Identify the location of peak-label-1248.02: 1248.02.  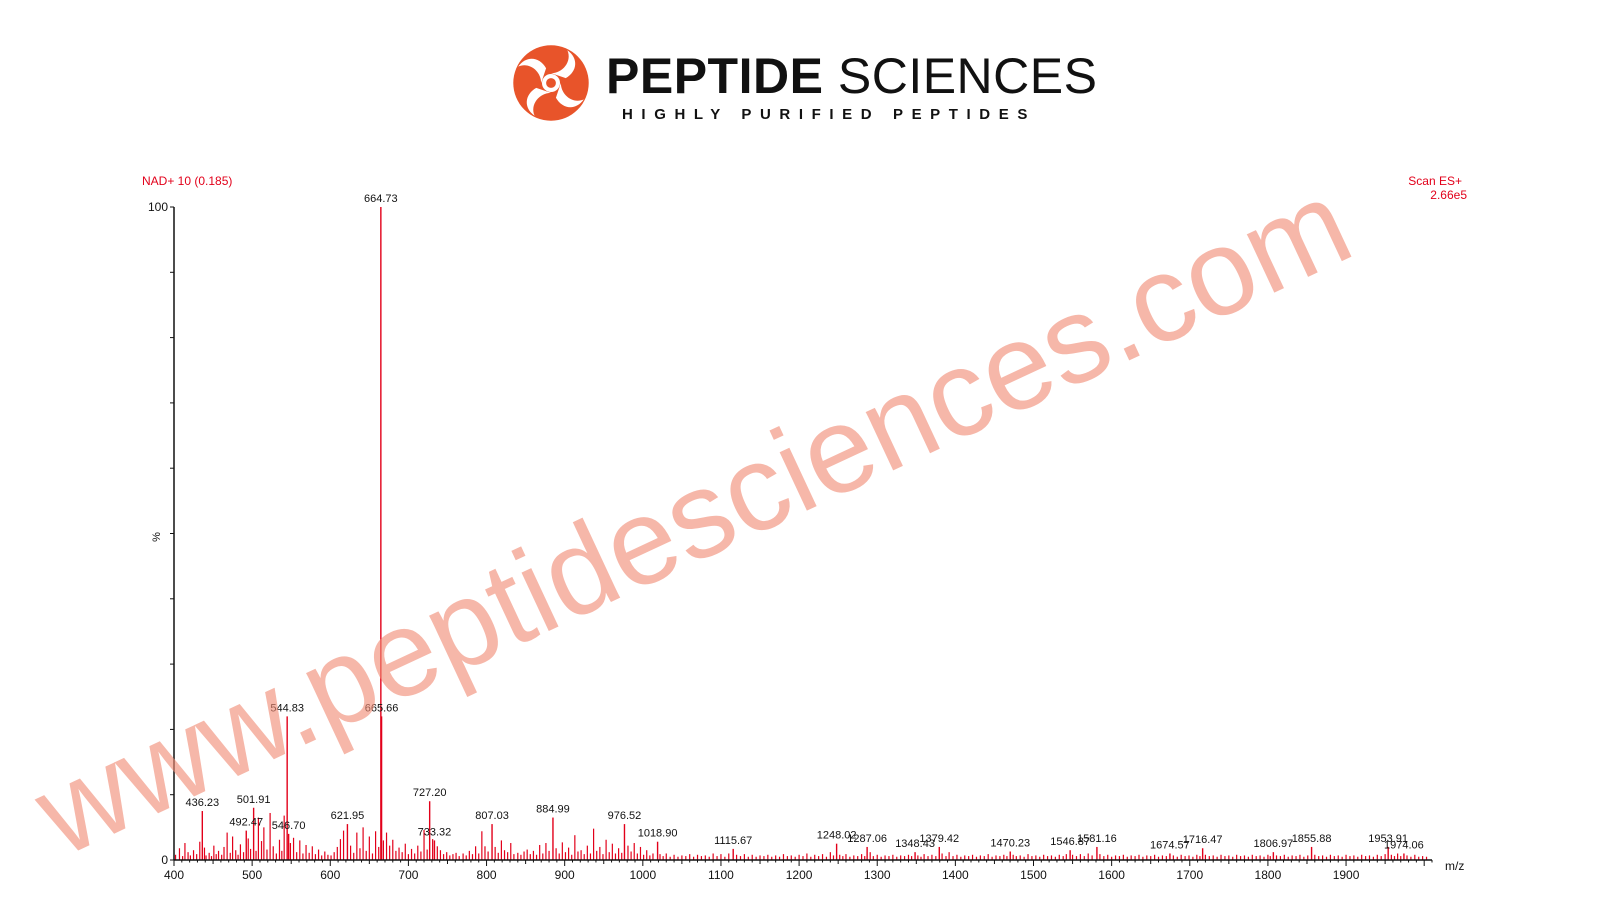
(837, 836).